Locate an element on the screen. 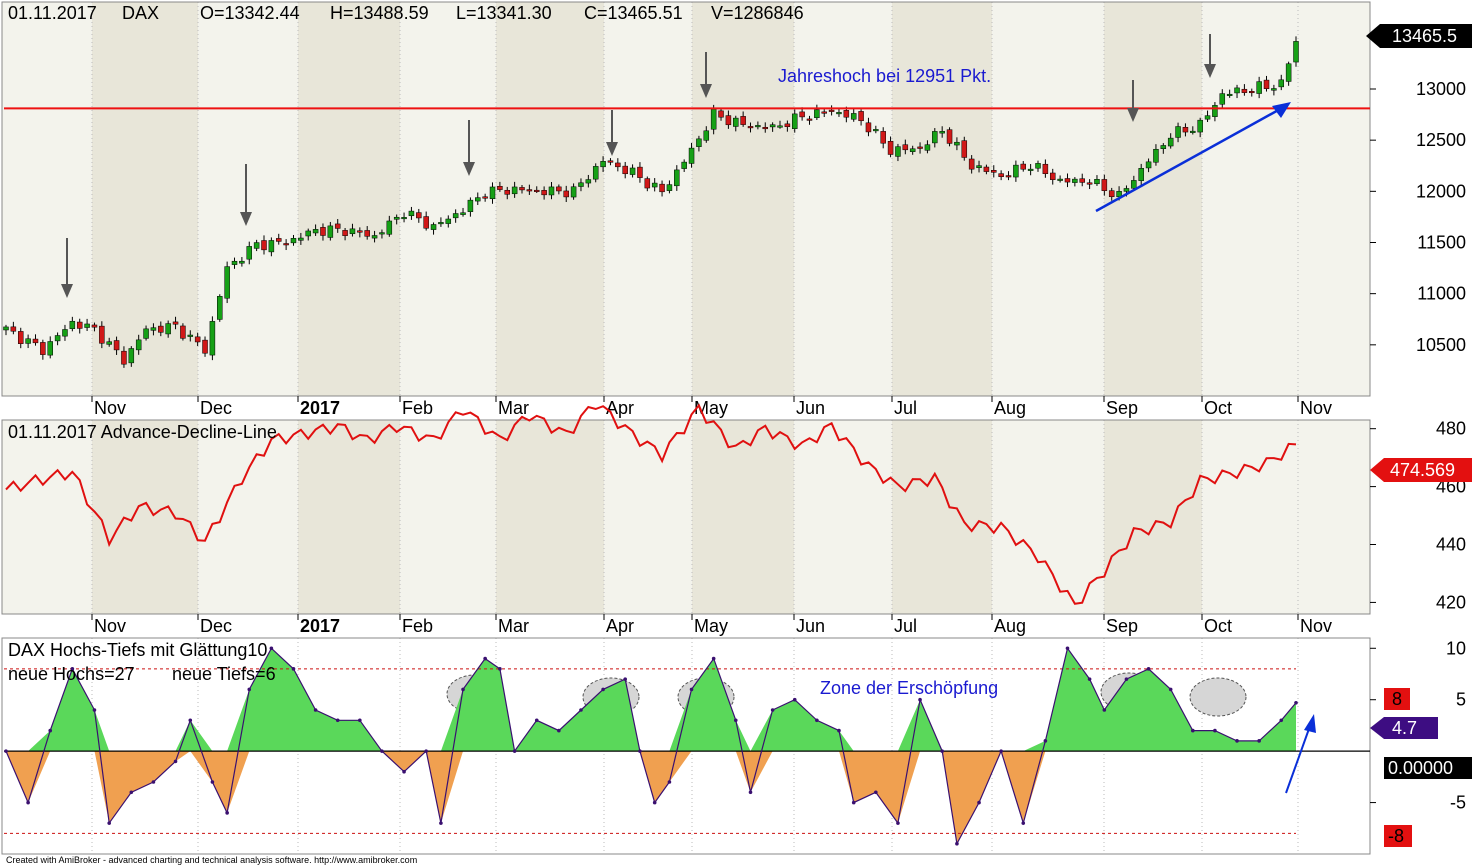 This screenshot has height=868, width=1472. lower-threshold-label: -8 is located at coordinates (1396, 836).